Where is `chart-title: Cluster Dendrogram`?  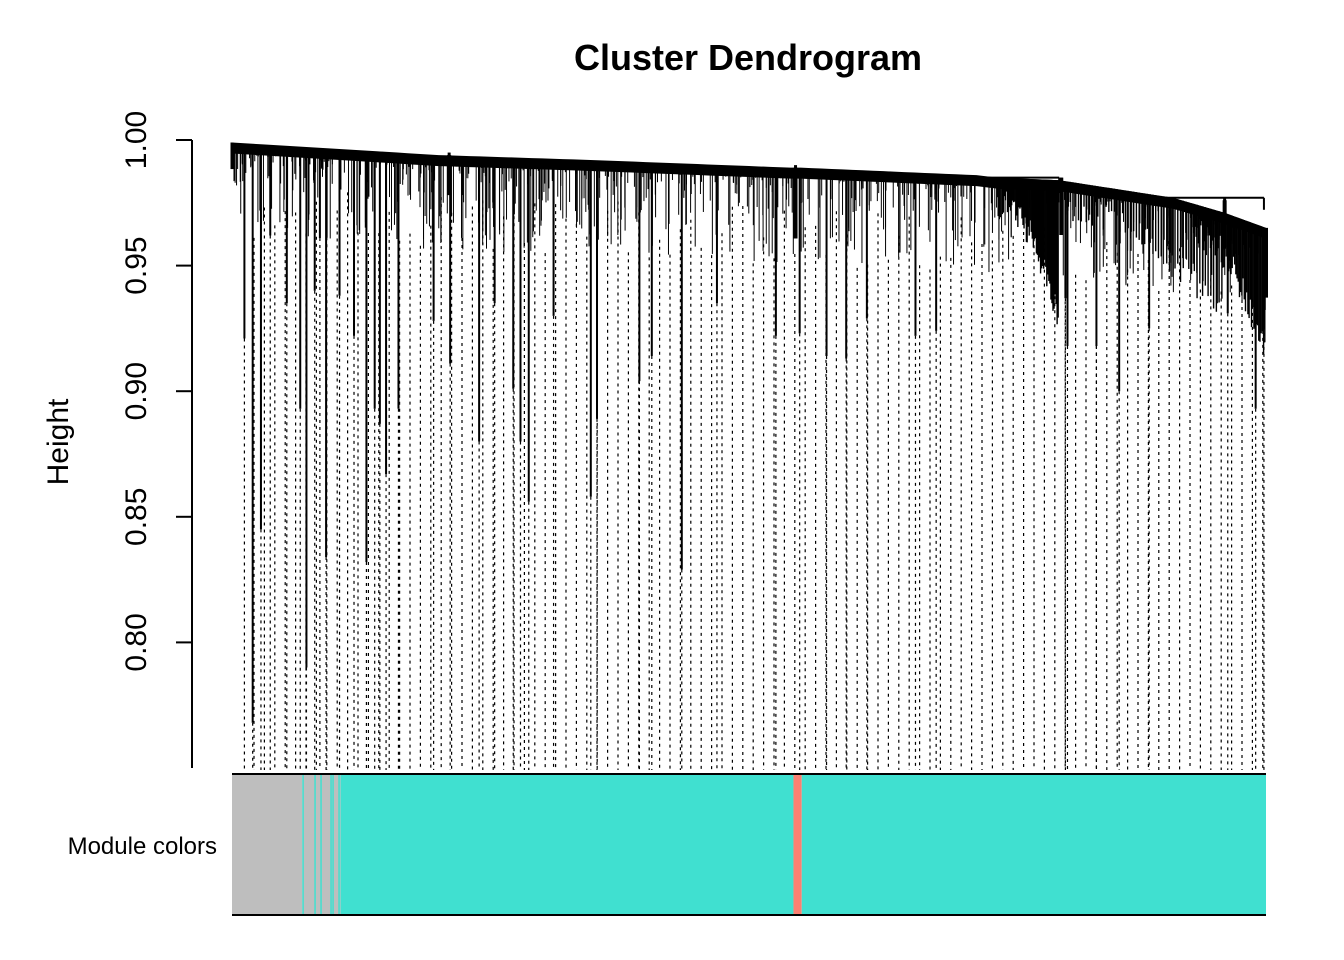 chart-title: Cluster Dendrogram is located at coordinates (748, 57).